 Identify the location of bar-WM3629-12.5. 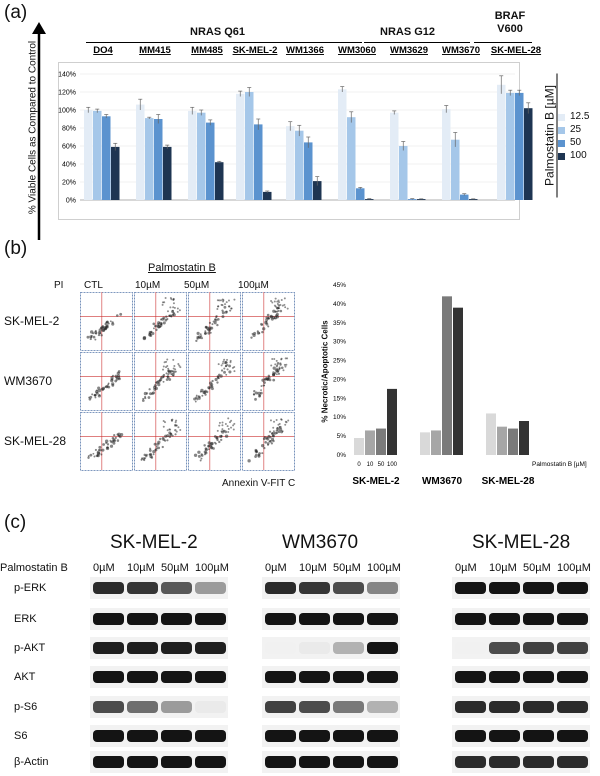
(394, 156).